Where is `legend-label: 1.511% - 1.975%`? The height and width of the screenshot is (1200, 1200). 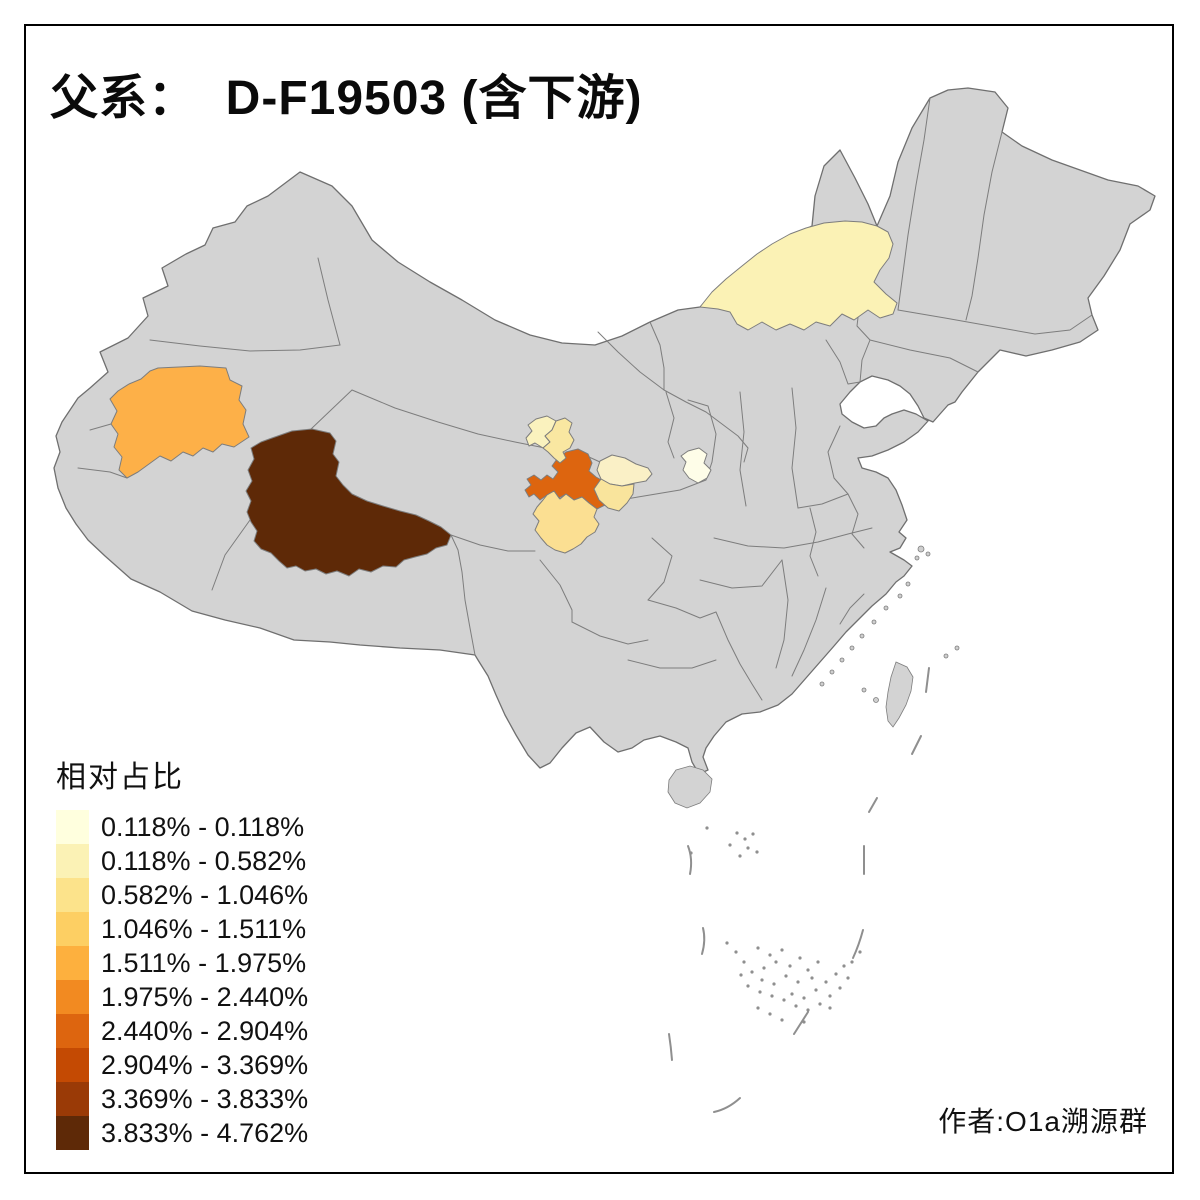
legend-label: 1.511% - 1.975% is located at coordinates (204, 963).